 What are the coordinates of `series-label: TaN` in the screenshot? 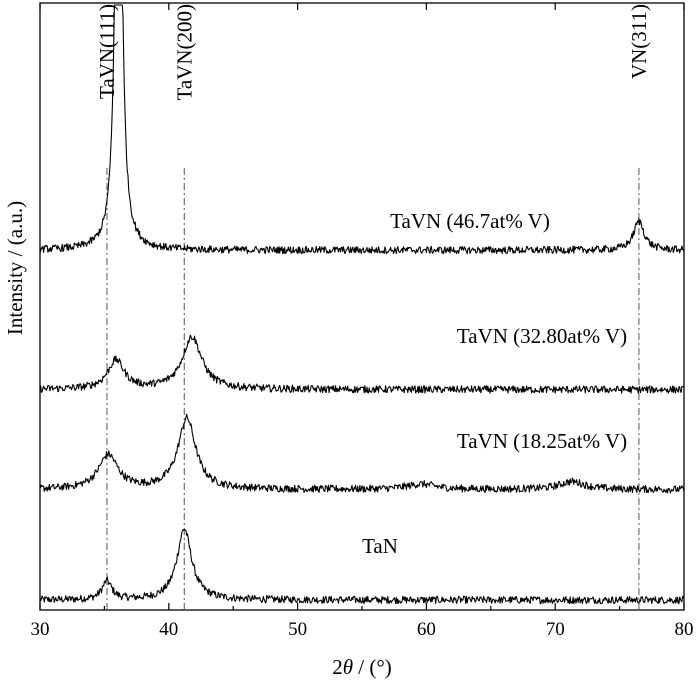 It's located at (380, 546).